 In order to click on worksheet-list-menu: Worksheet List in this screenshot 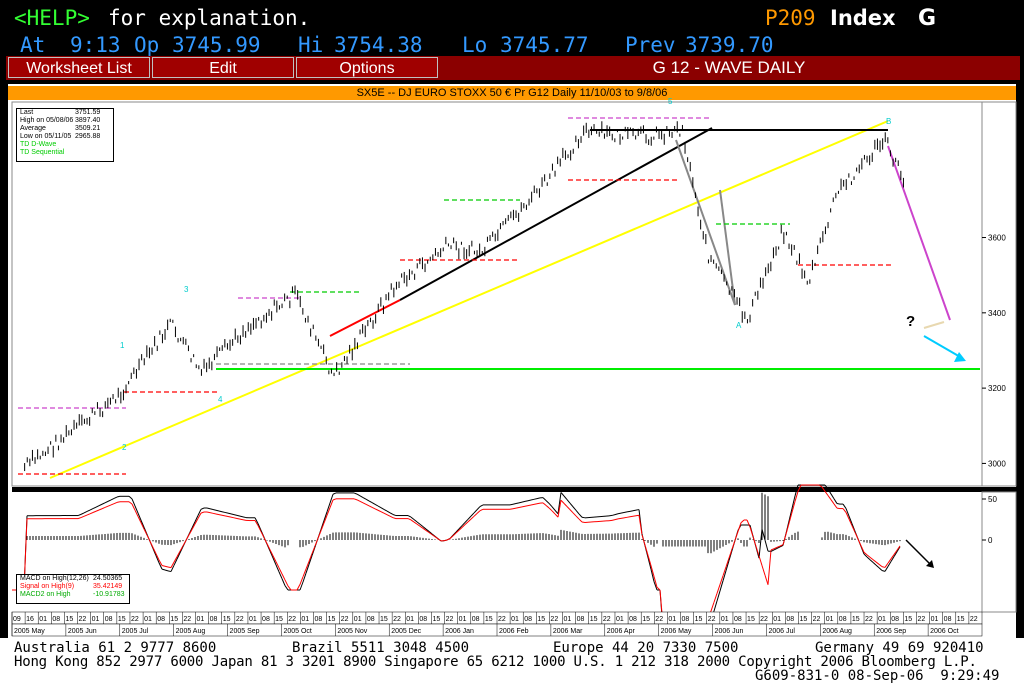, I will do `click(79, 67)`.